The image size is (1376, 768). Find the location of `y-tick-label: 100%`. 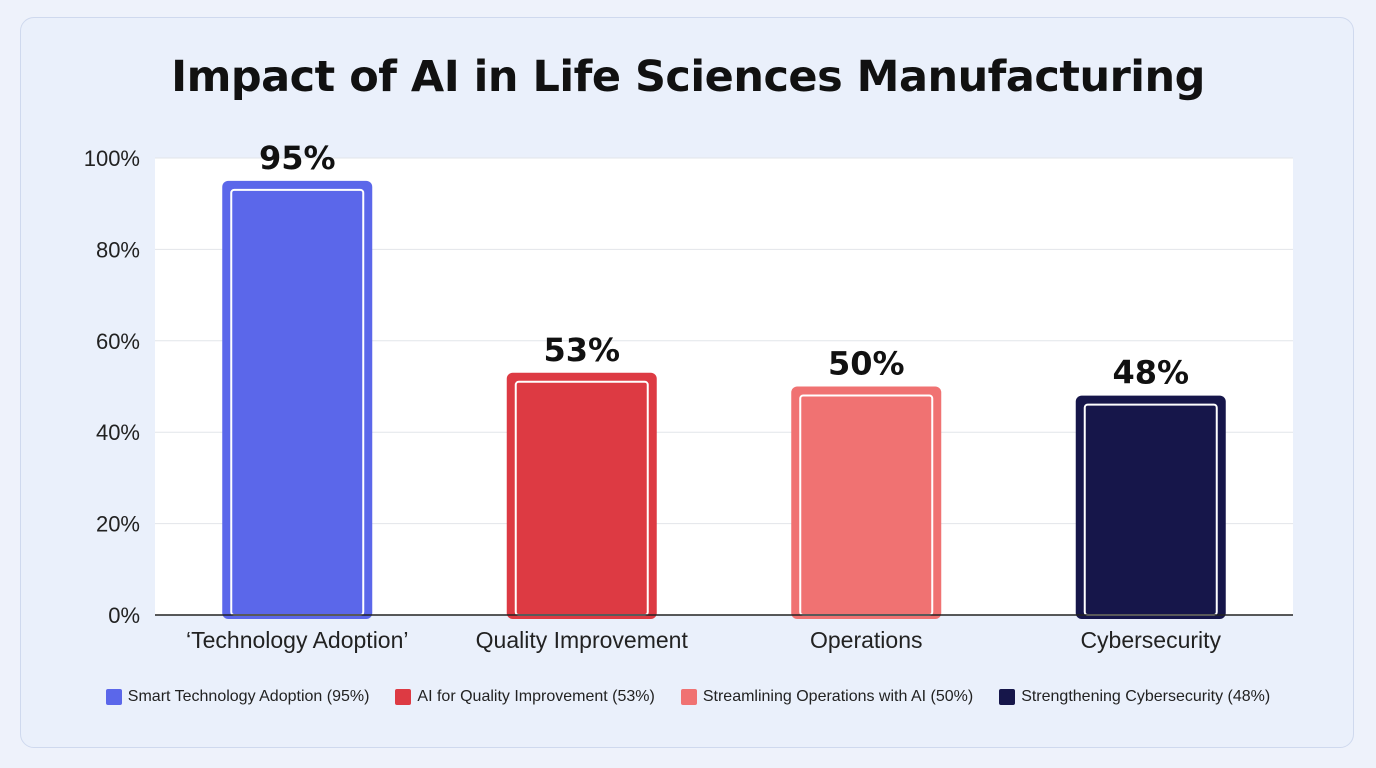

y-tick-label: 100% is located at coordinates (112, 158).